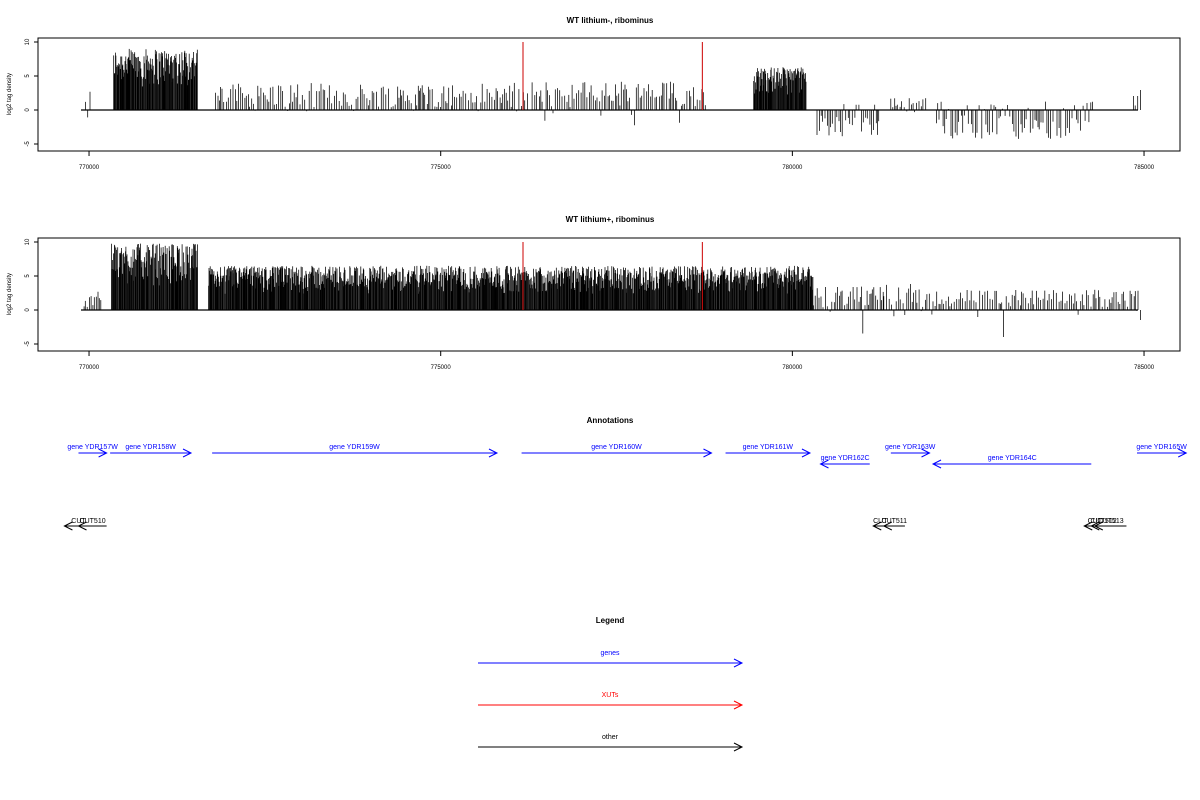  Describe the element at coordinates (1012, 458) in the screenshot. I see `gene-label: gene YDR164C` at that location.